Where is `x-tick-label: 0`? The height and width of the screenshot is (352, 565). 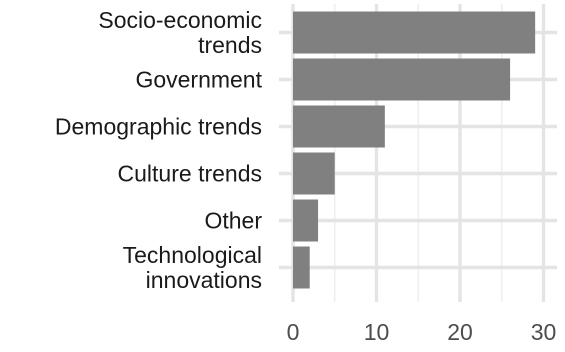
x-tick-label: 0 is located at coordinates (293, 332).